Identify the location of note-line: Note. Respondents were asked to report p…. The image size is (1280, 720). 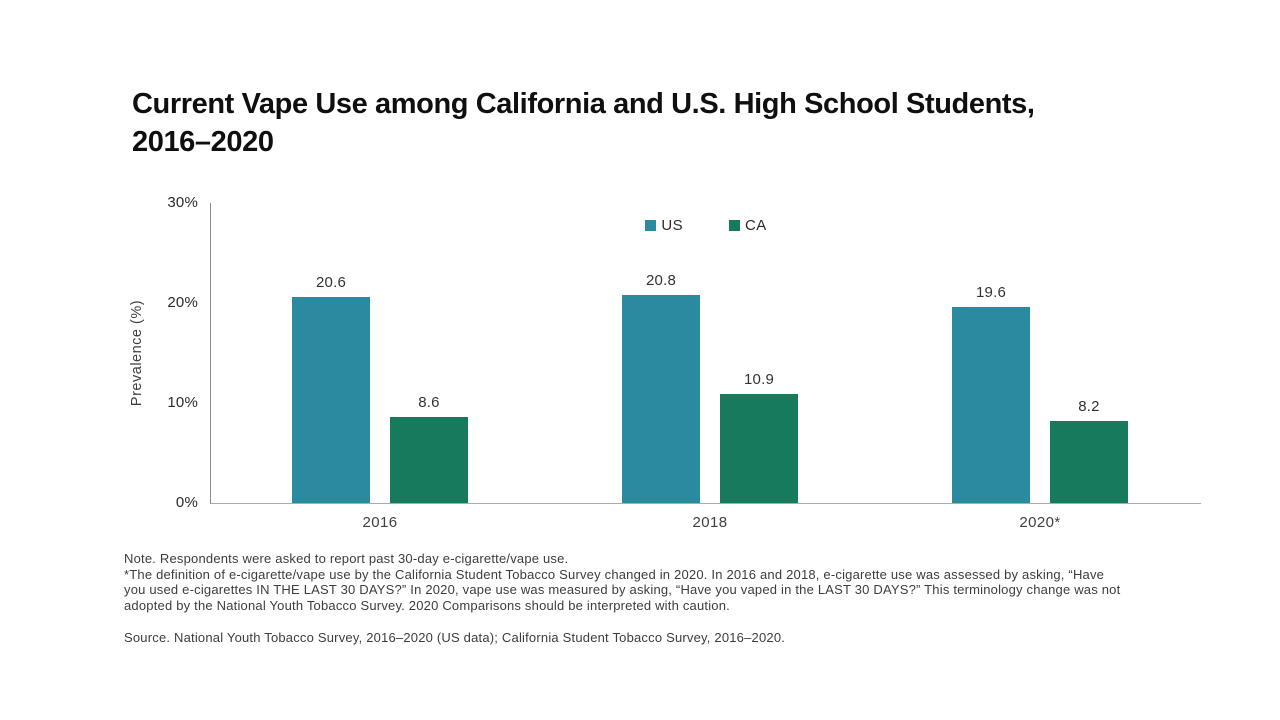
(346, 558).